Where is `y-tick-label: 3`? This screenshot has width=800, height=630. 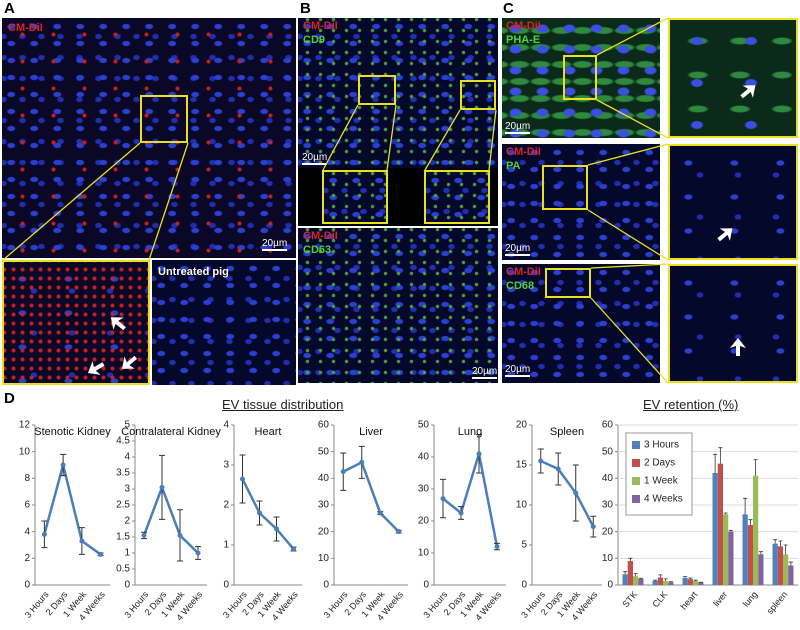 y-tick-label: 3 is located at coordinates (226, 465).